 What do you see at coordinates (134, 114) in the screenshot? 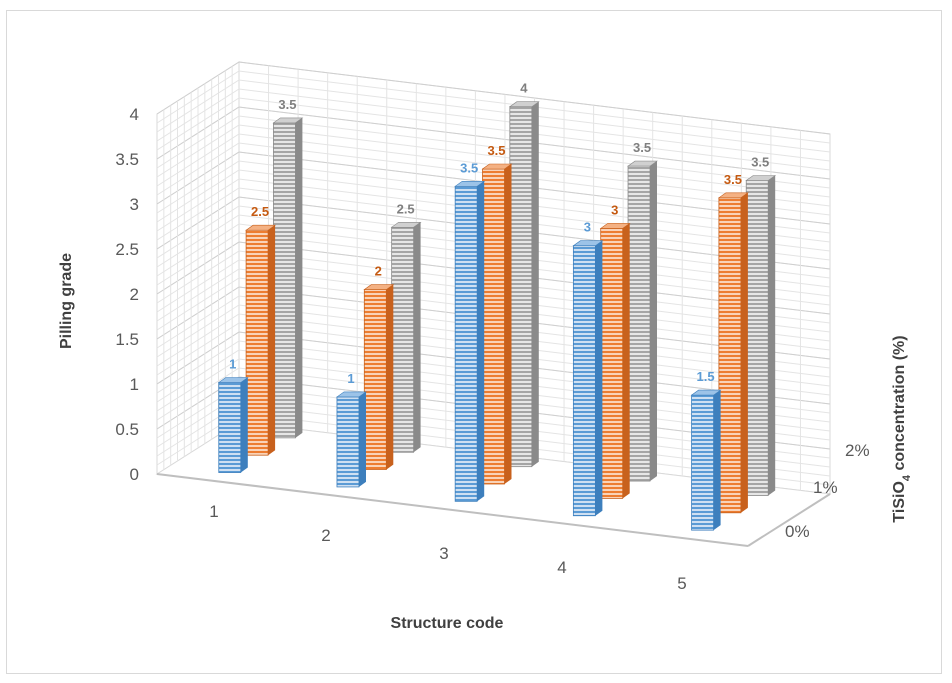
I see `y-tick-label: 4` at bounding box center [134, 114].